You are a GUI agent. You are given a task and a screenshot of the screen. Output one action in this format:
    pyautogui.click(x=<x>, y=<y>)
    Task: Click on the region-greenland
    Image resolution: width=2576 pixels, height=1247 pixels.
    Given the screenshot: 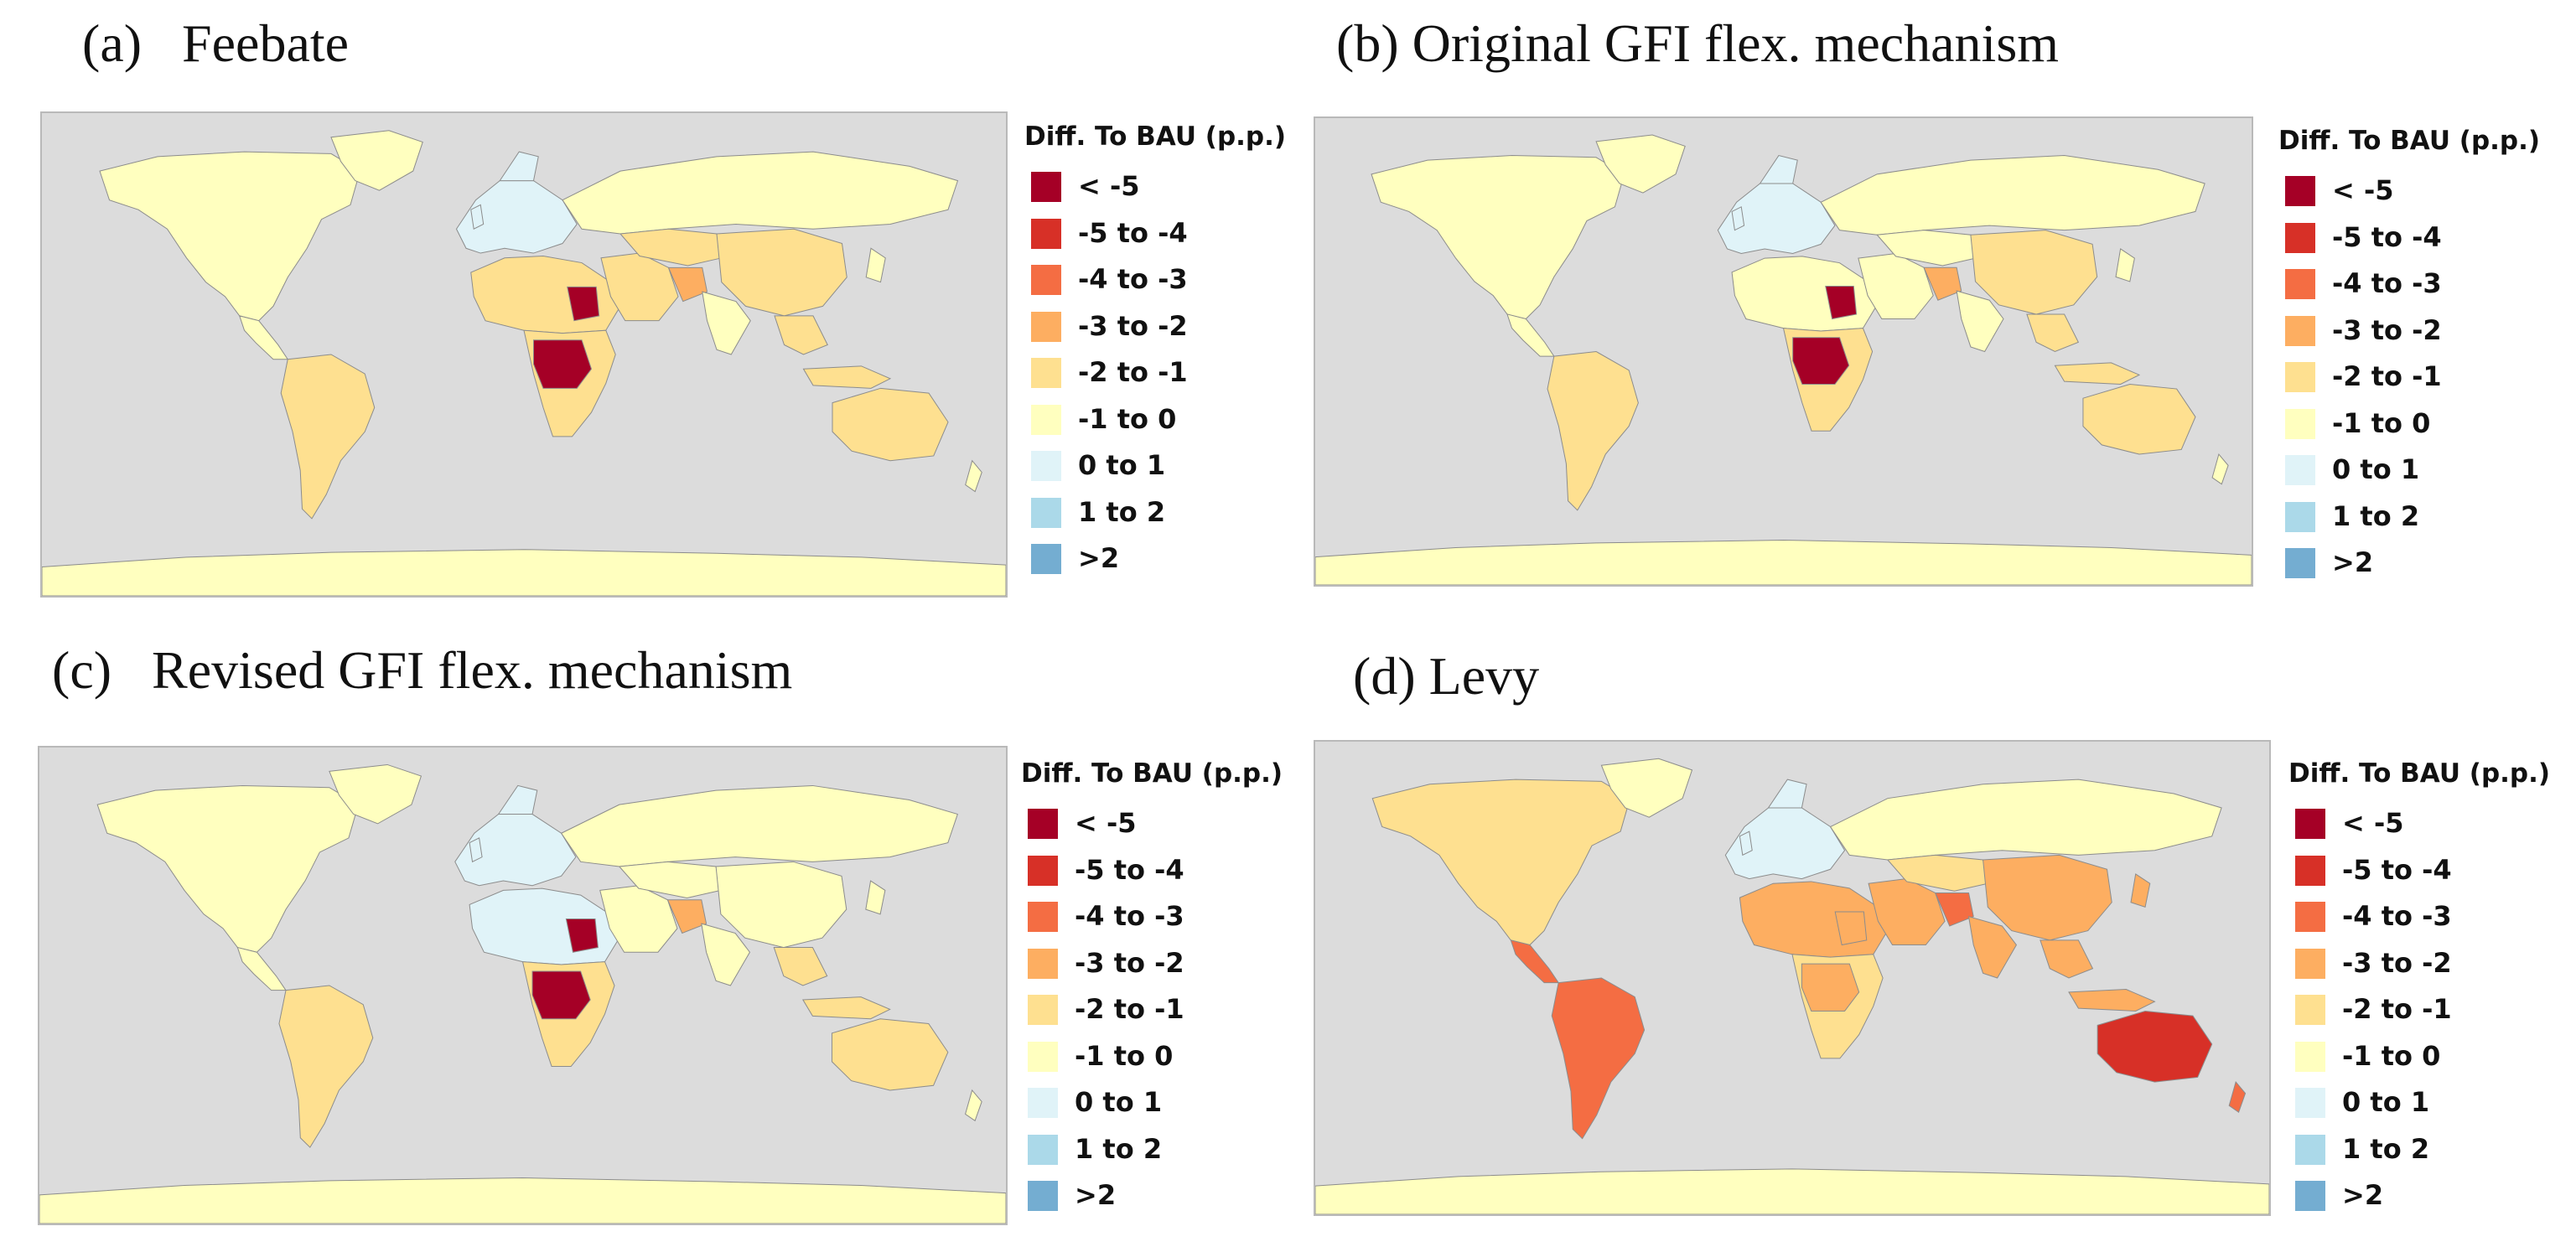 What is the action you would take?
    pyautogui.click(x=376, y=160)
    